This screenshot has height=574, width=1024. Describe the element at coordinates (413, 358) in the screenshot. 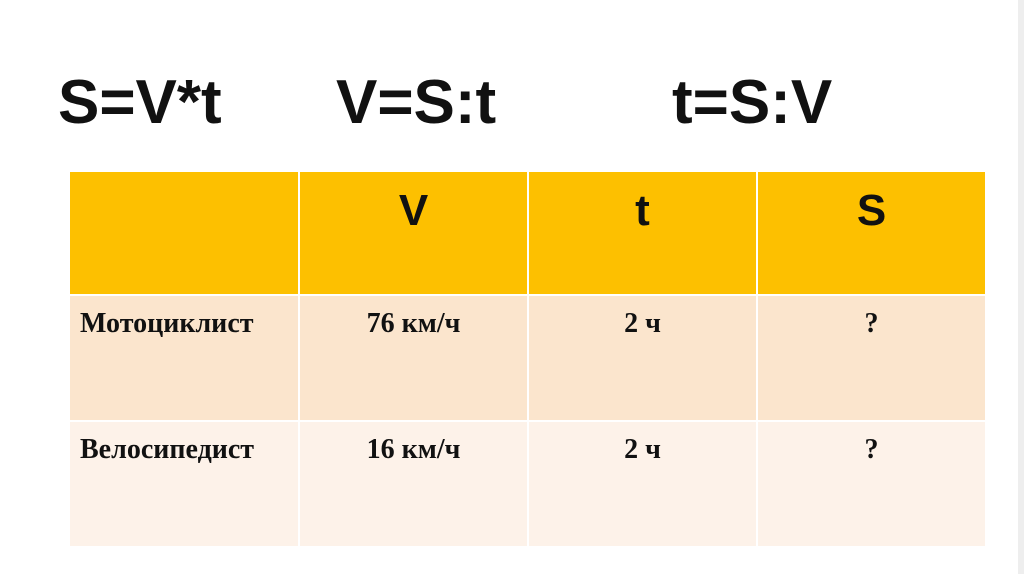

I see `cell: 76 км/ч` at that location.